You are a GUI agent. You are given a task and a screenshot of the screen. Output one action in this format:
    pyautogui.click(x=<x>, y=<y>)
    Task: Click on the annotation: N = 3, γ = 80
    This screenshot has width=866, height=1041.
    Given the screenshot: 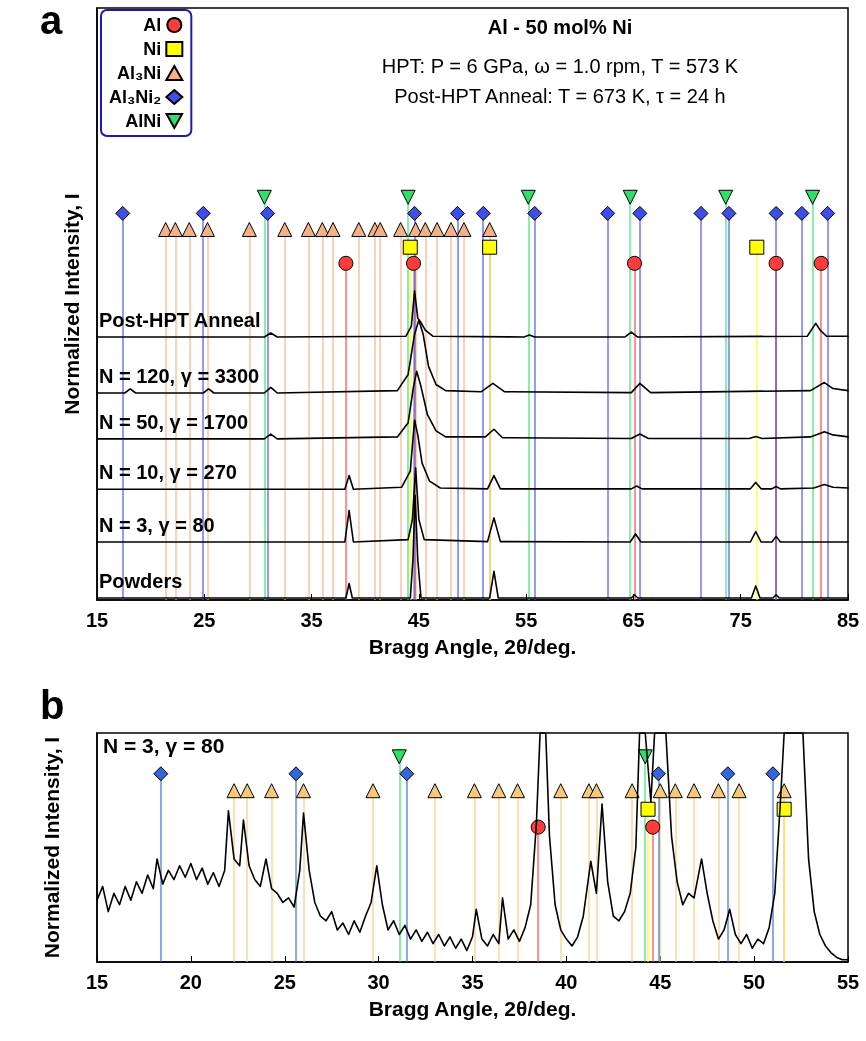 What is the action you would take?
    pyautogui.click(x=164, y=745)
    